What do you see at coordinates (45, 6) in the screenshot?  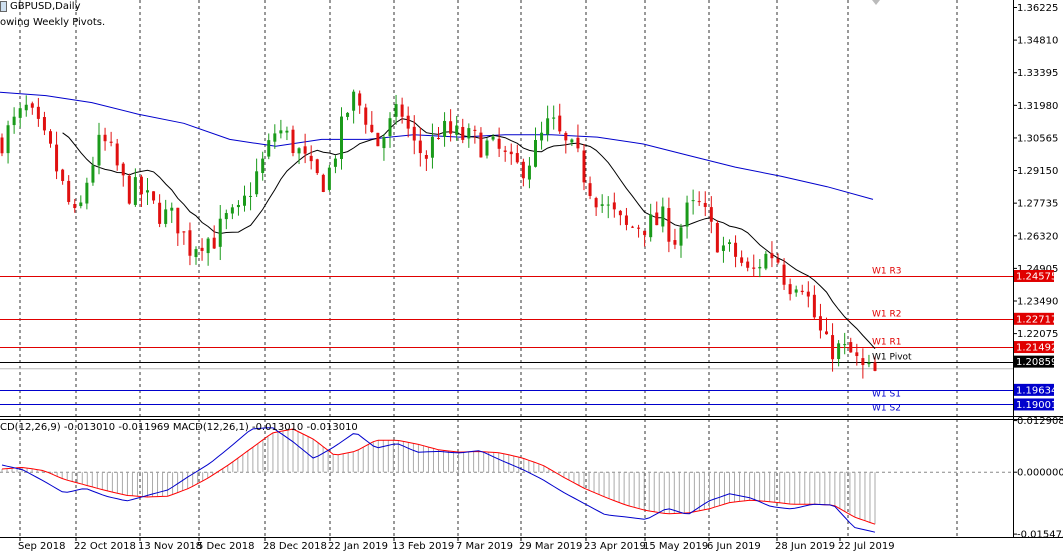 I see `symbol-title: GBPUSD,Daily` at bounding box center [45, 6].